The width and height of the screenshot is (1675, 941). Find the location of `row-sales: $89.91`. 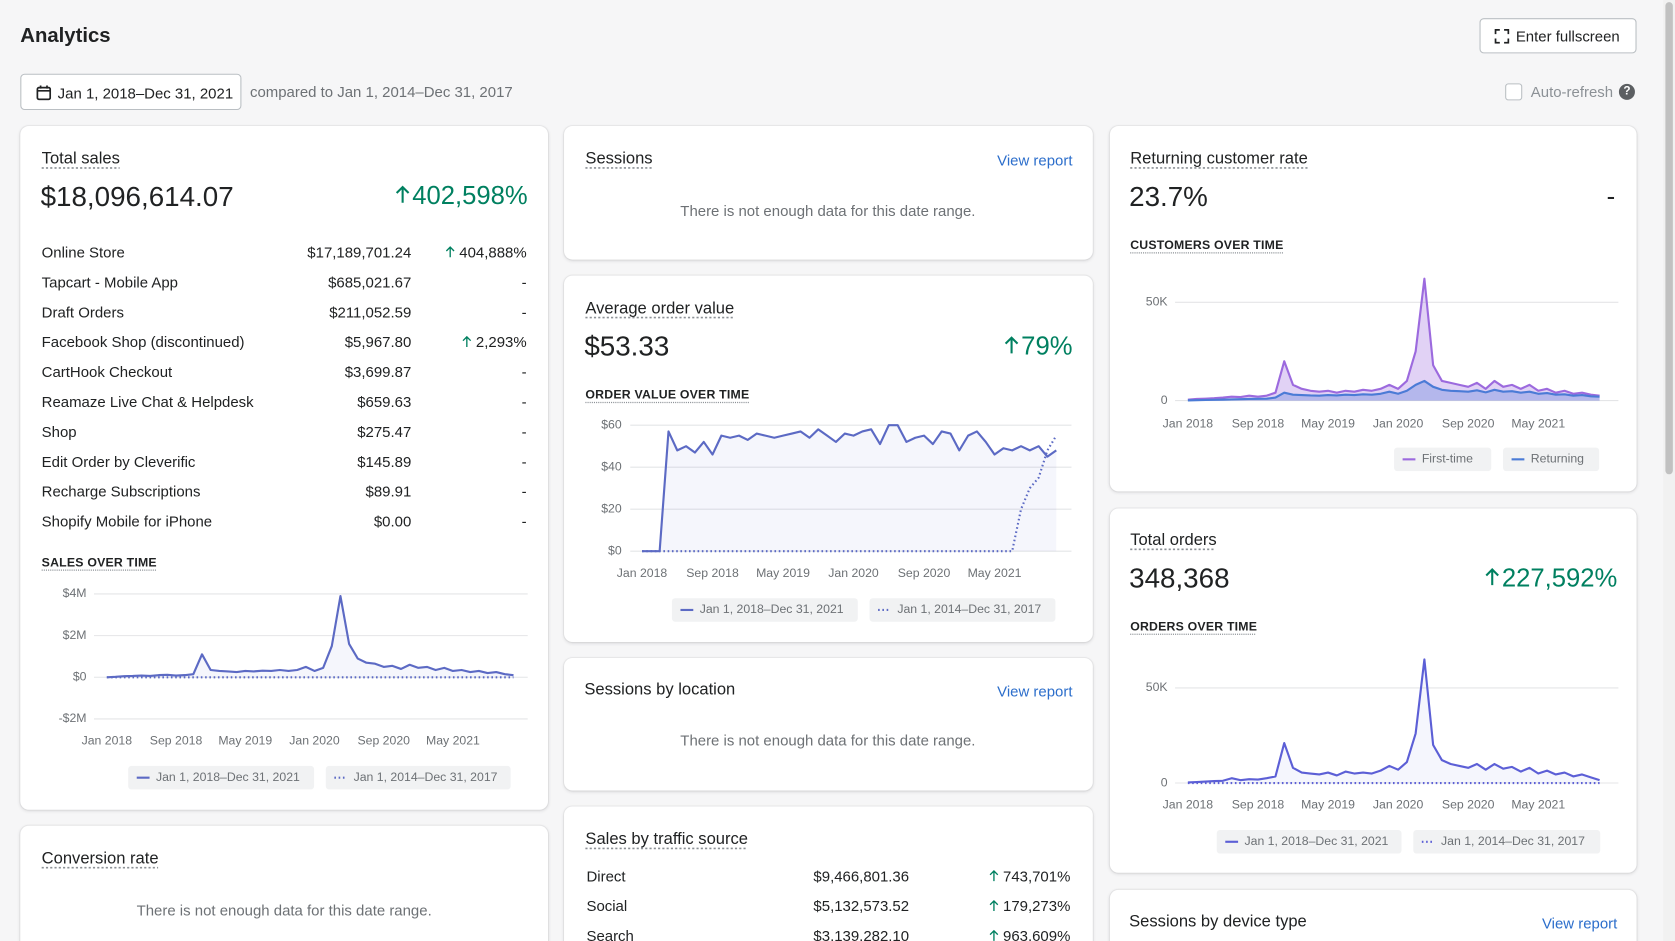

row-sales: $89.91 is located at coordinates (388, 491).